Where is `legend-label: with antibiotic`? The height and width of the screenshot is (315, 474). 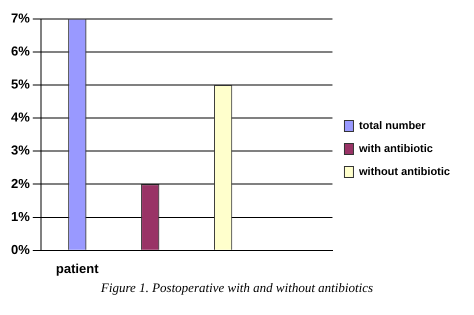
legend-label: with antibiotic is located at coordinates (395, 149).